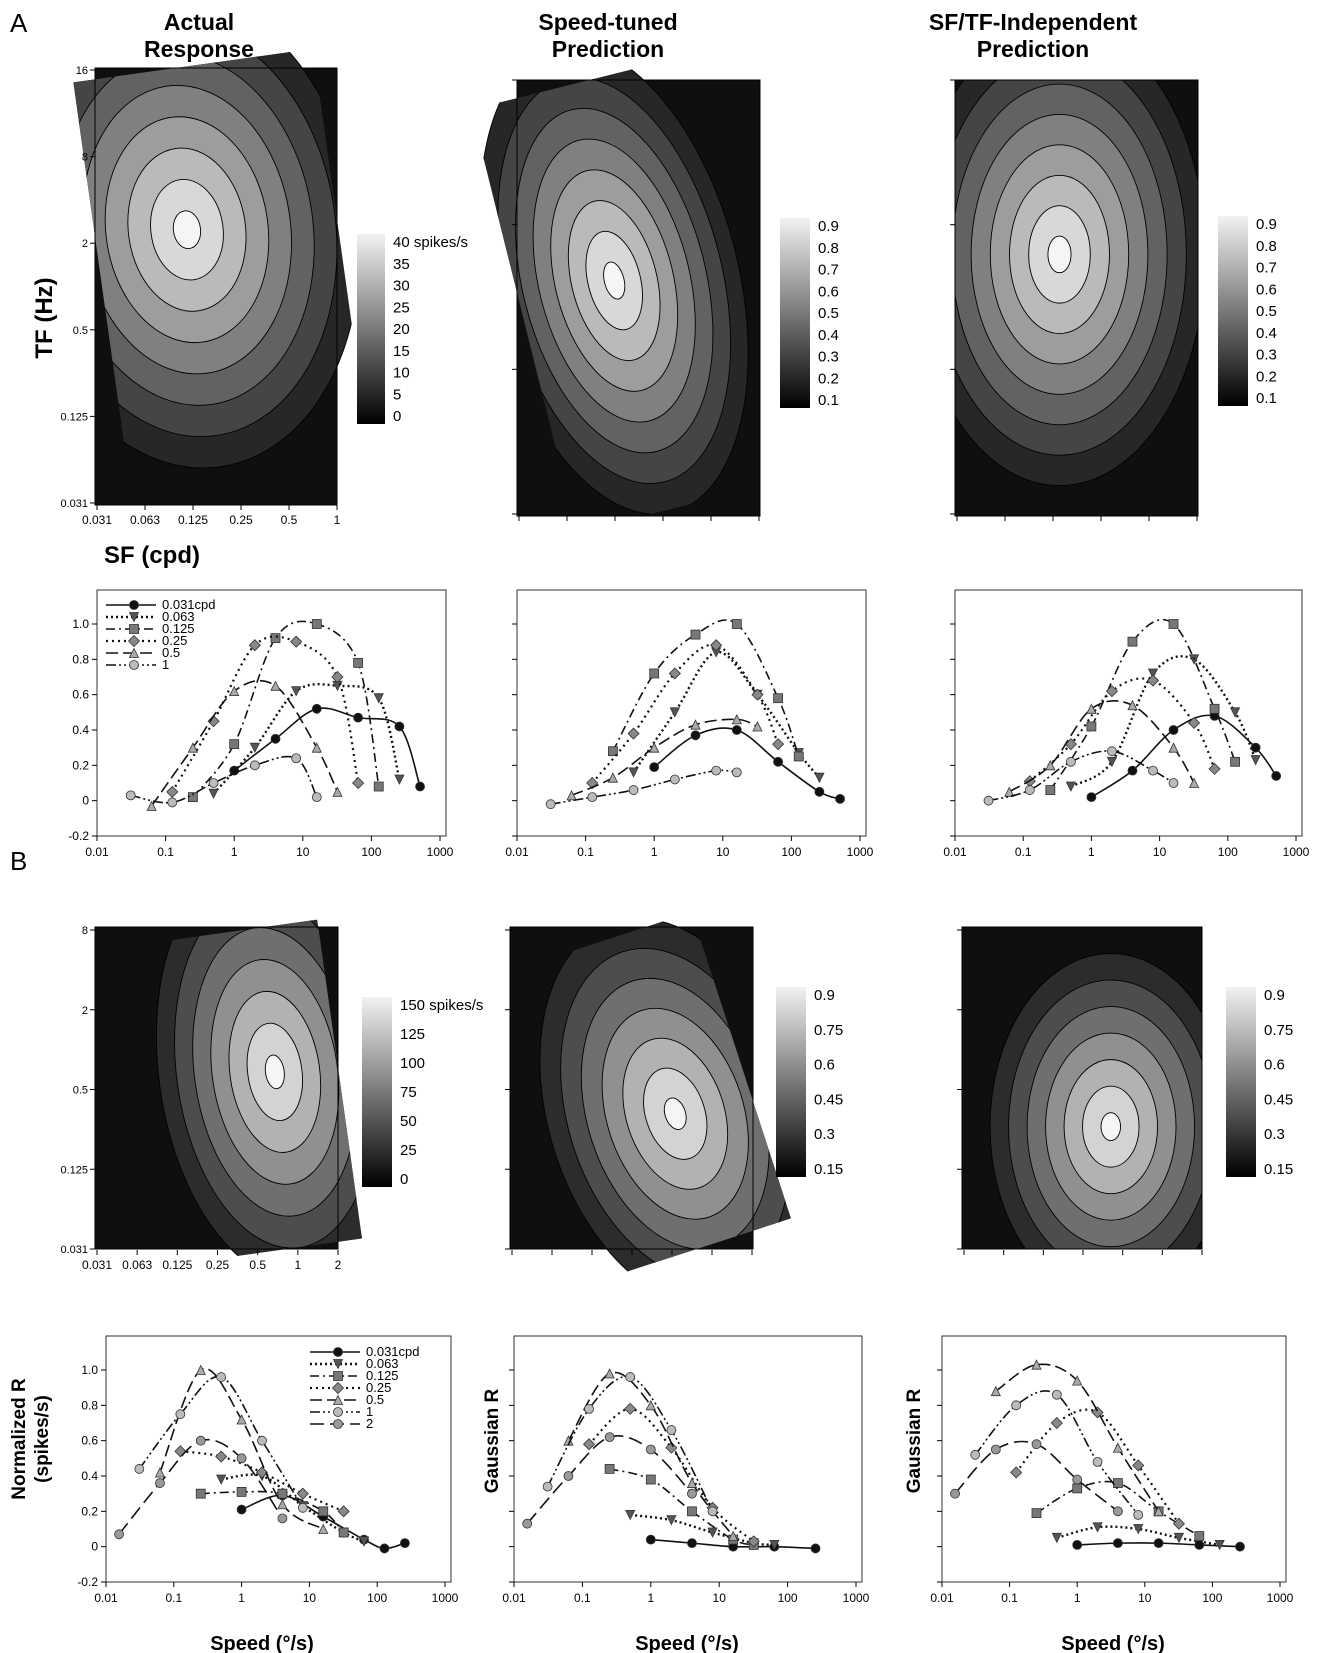  What do you see at coordinates (97, 1265) in the screenshot?
I see `x-tick-label: 0.031` at bounding box center [97, 1265].